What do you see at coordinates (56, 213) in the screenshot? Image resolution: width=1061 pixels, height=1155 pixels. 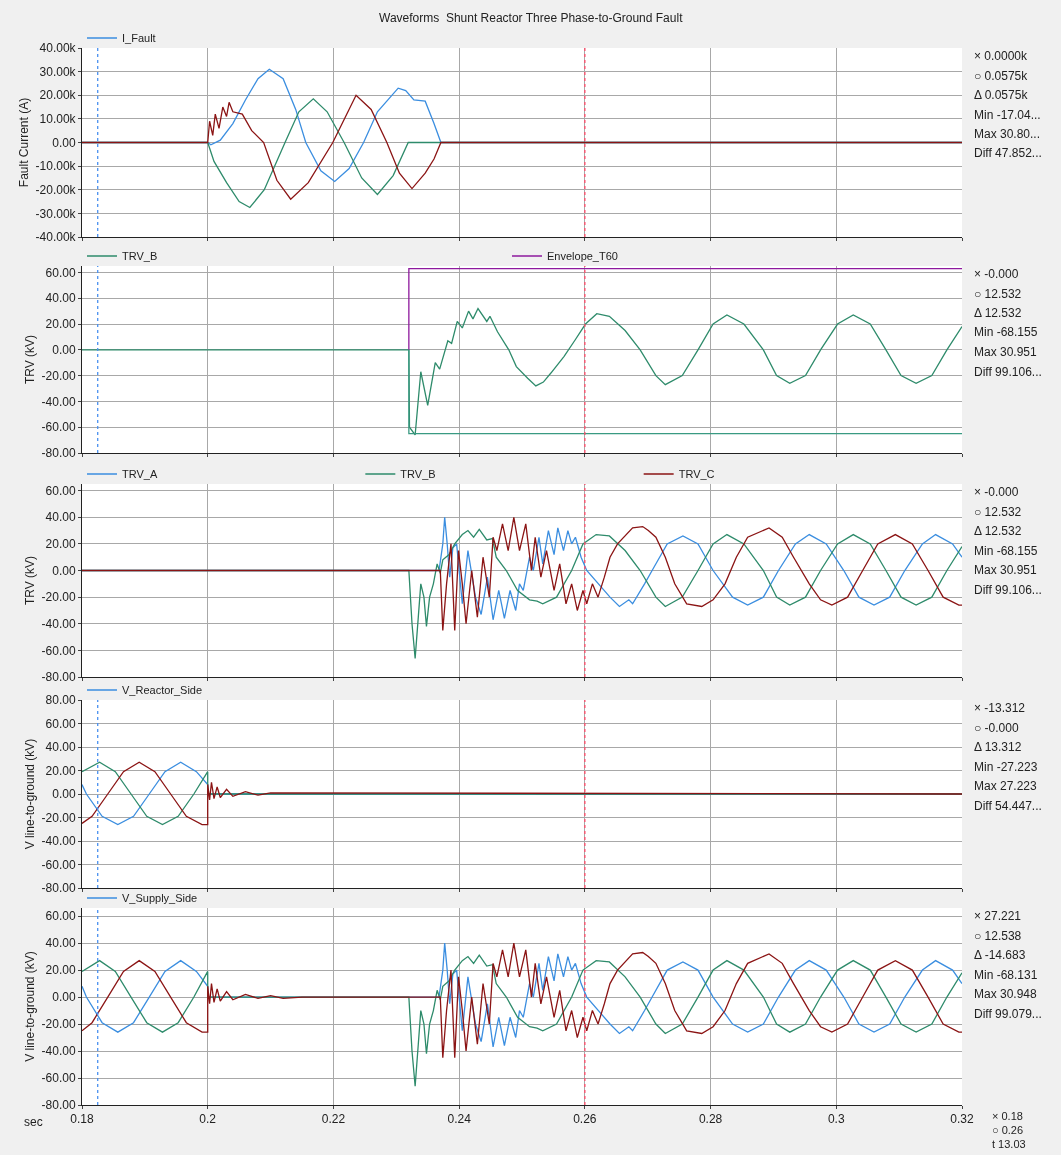 I see `y-tick-label: -30.00k` at bounding box center [56, 213].